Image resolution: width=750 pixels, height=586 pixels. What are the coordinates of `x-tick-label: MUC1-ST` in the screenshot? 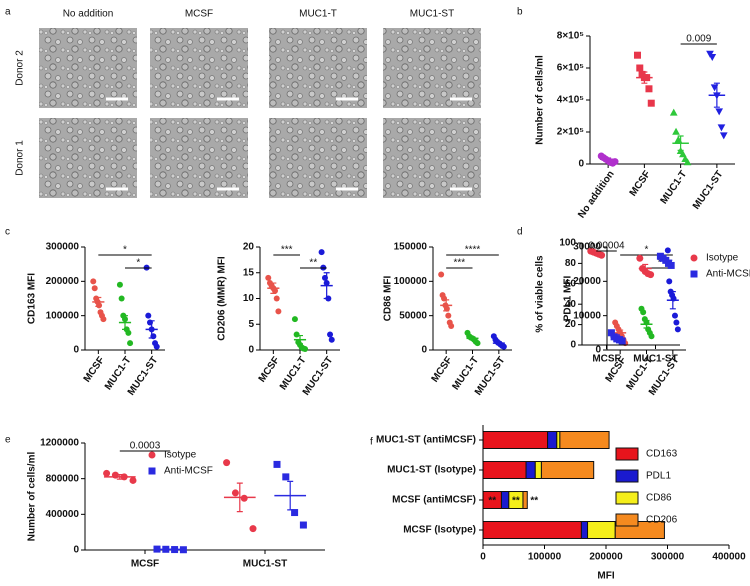 It's located at (655, 359).